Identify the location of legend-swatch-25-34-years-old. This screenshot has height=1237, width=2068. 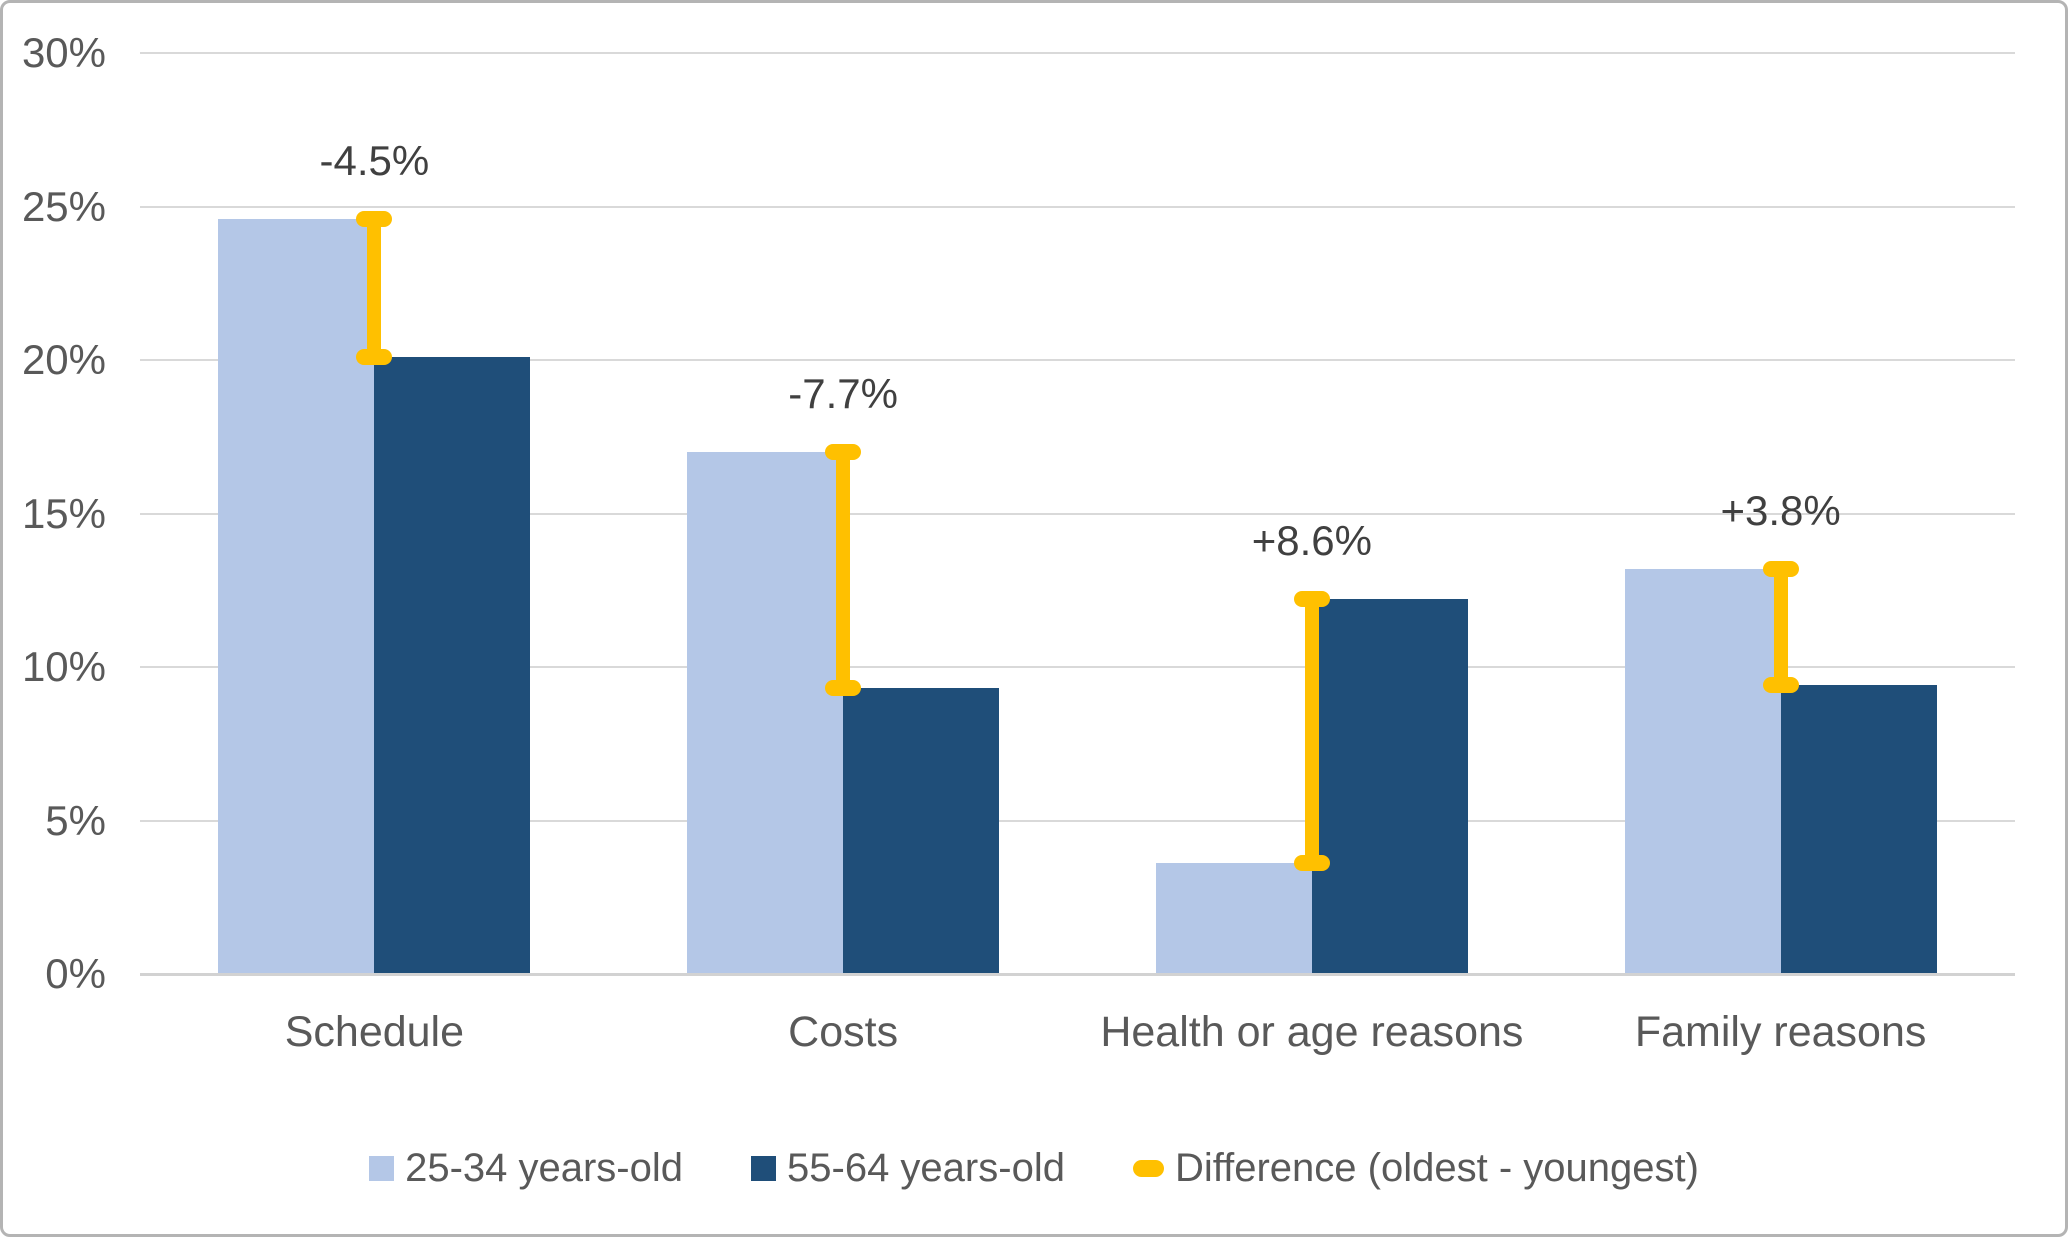
(382, 1168).